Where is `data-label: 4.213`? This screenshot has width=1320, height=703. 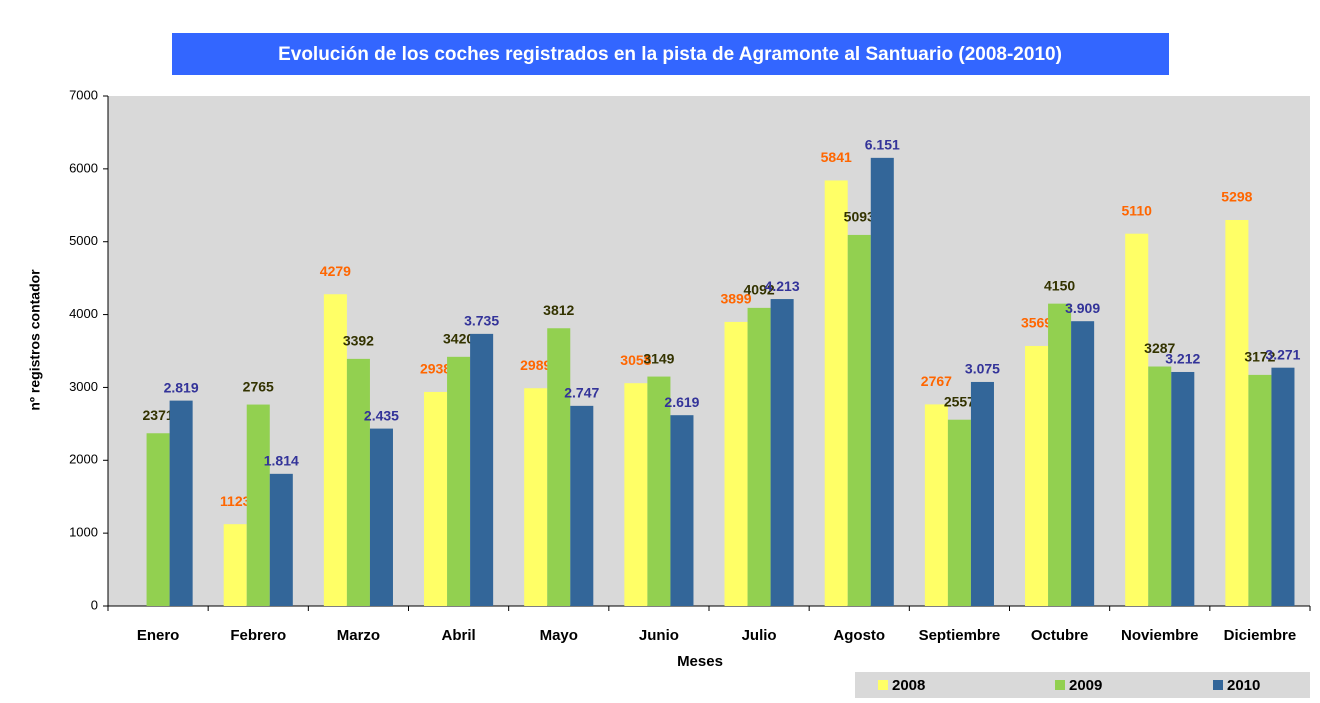
data-label: 4.213 is located at coordinates (782, 286).